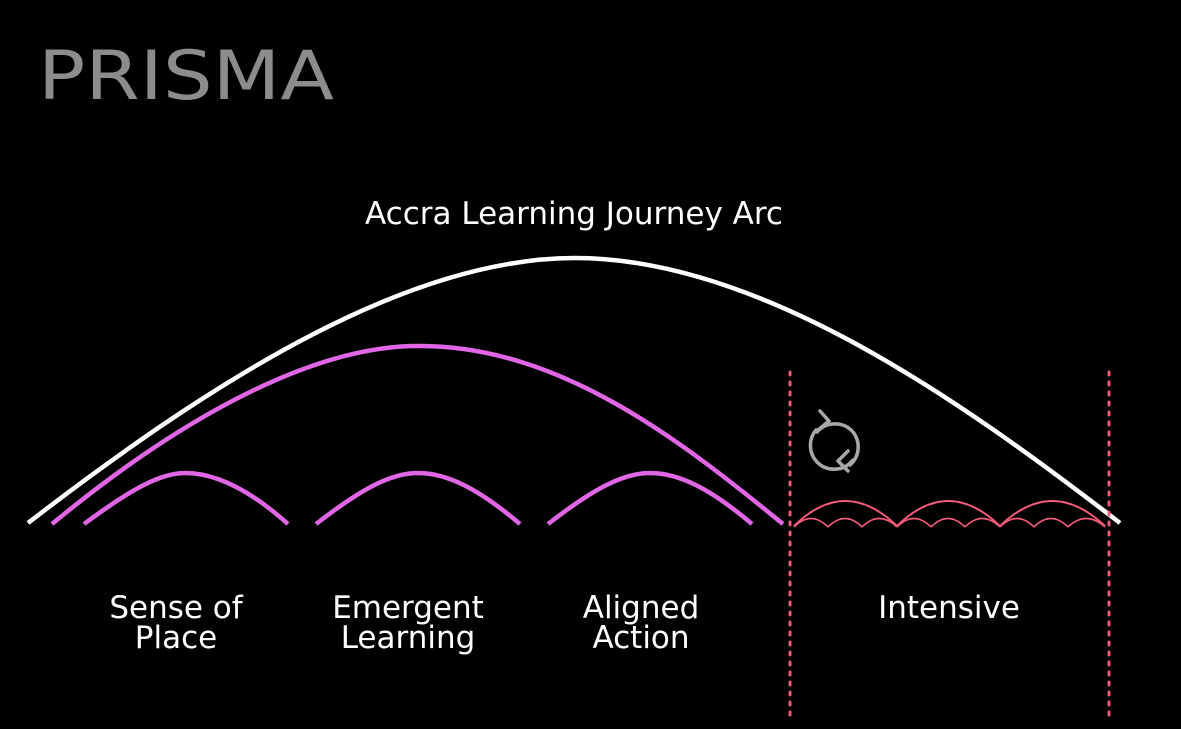 This screenshot has height=729, width=1181. What do you see at coordinates (640, 638) in the screenshot?
I see `phase-label-aligned-action-line2: Action` at bounding box center [640, 638].